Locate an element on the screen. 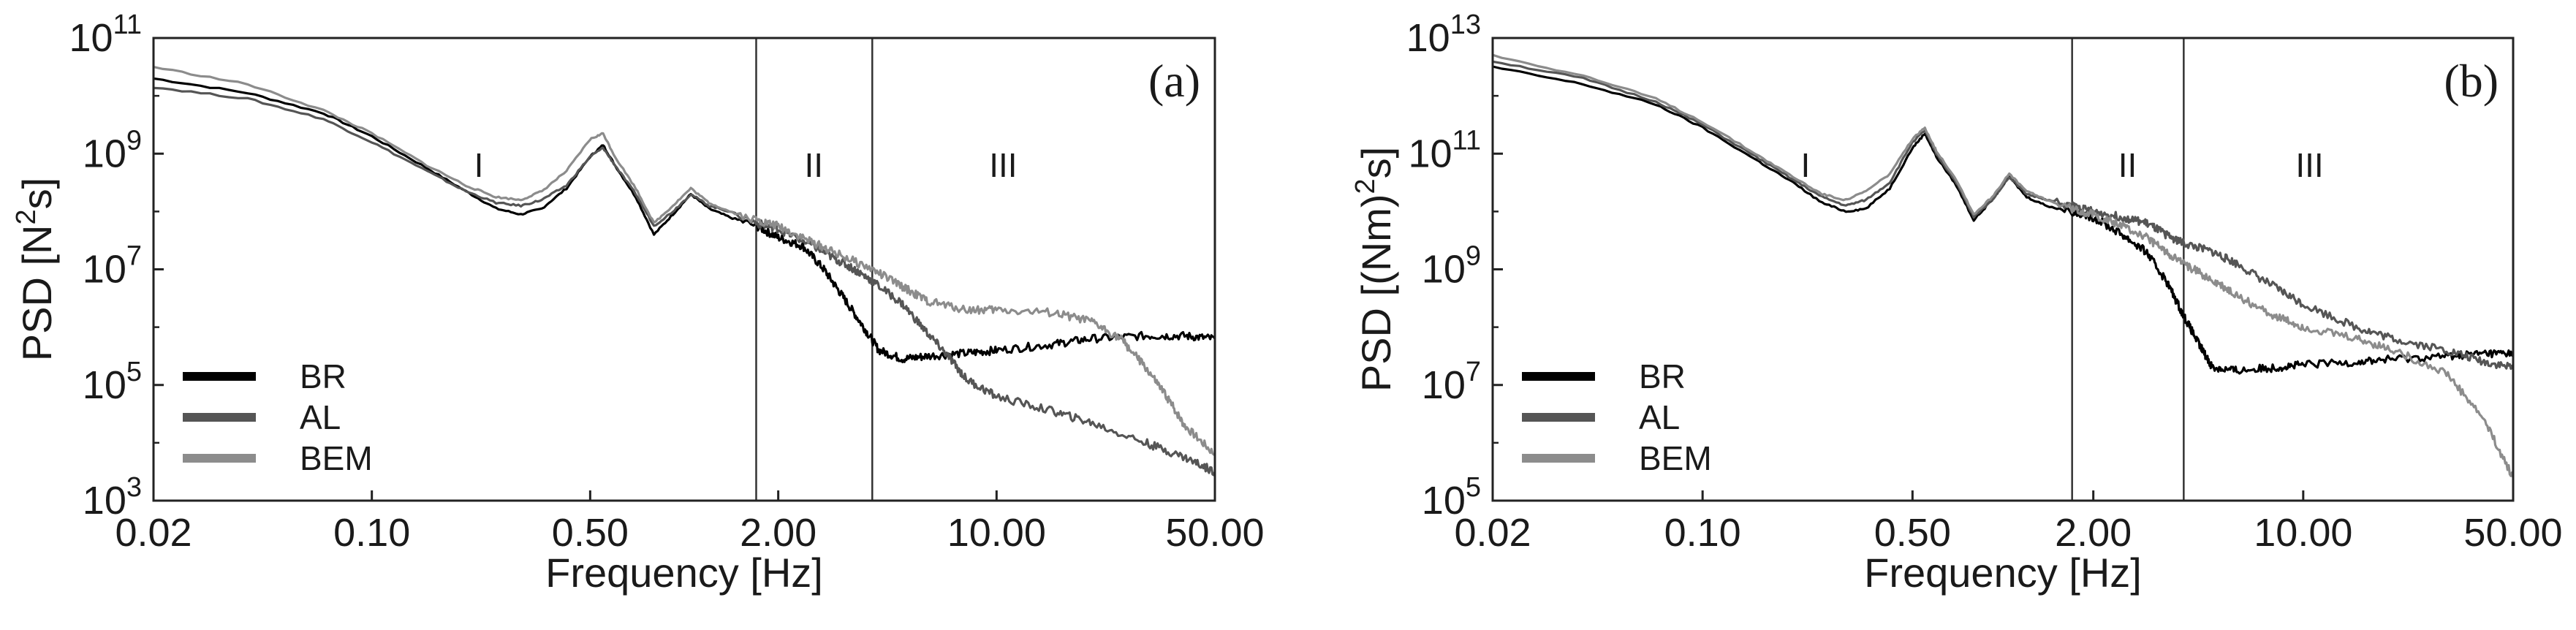 The width and height of the screenshot is (2576, 630). y-axis-label: PSD [(Nm)2s] is located at coordinates (1374, 269).